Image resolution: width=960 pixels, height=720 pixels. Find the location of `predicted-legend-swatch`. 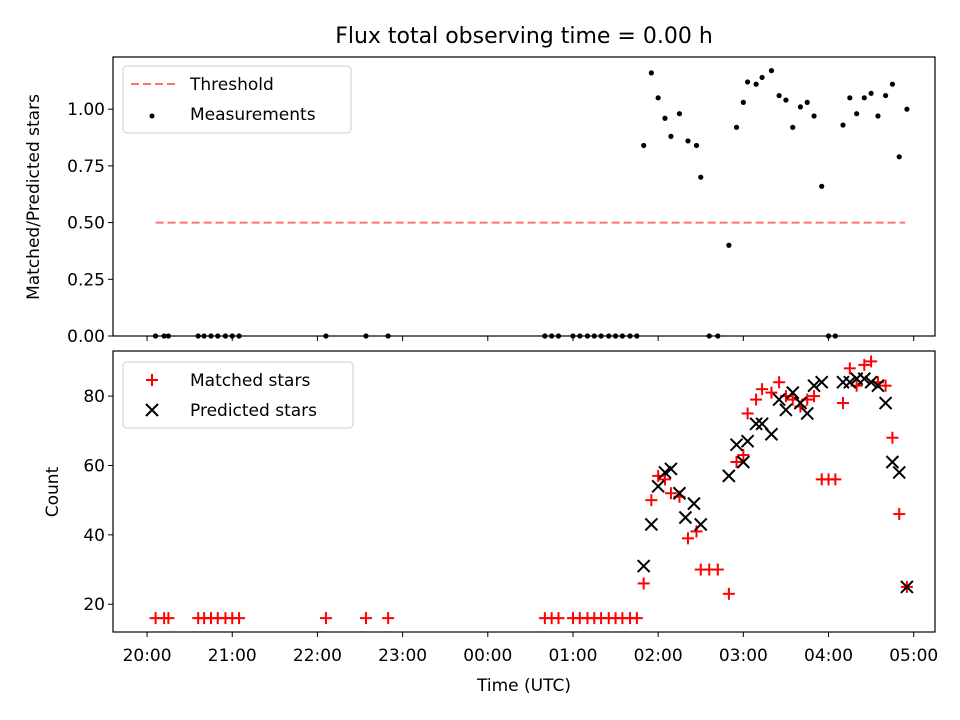

predicted-legend-swatch is located at coordinates (152, 410).